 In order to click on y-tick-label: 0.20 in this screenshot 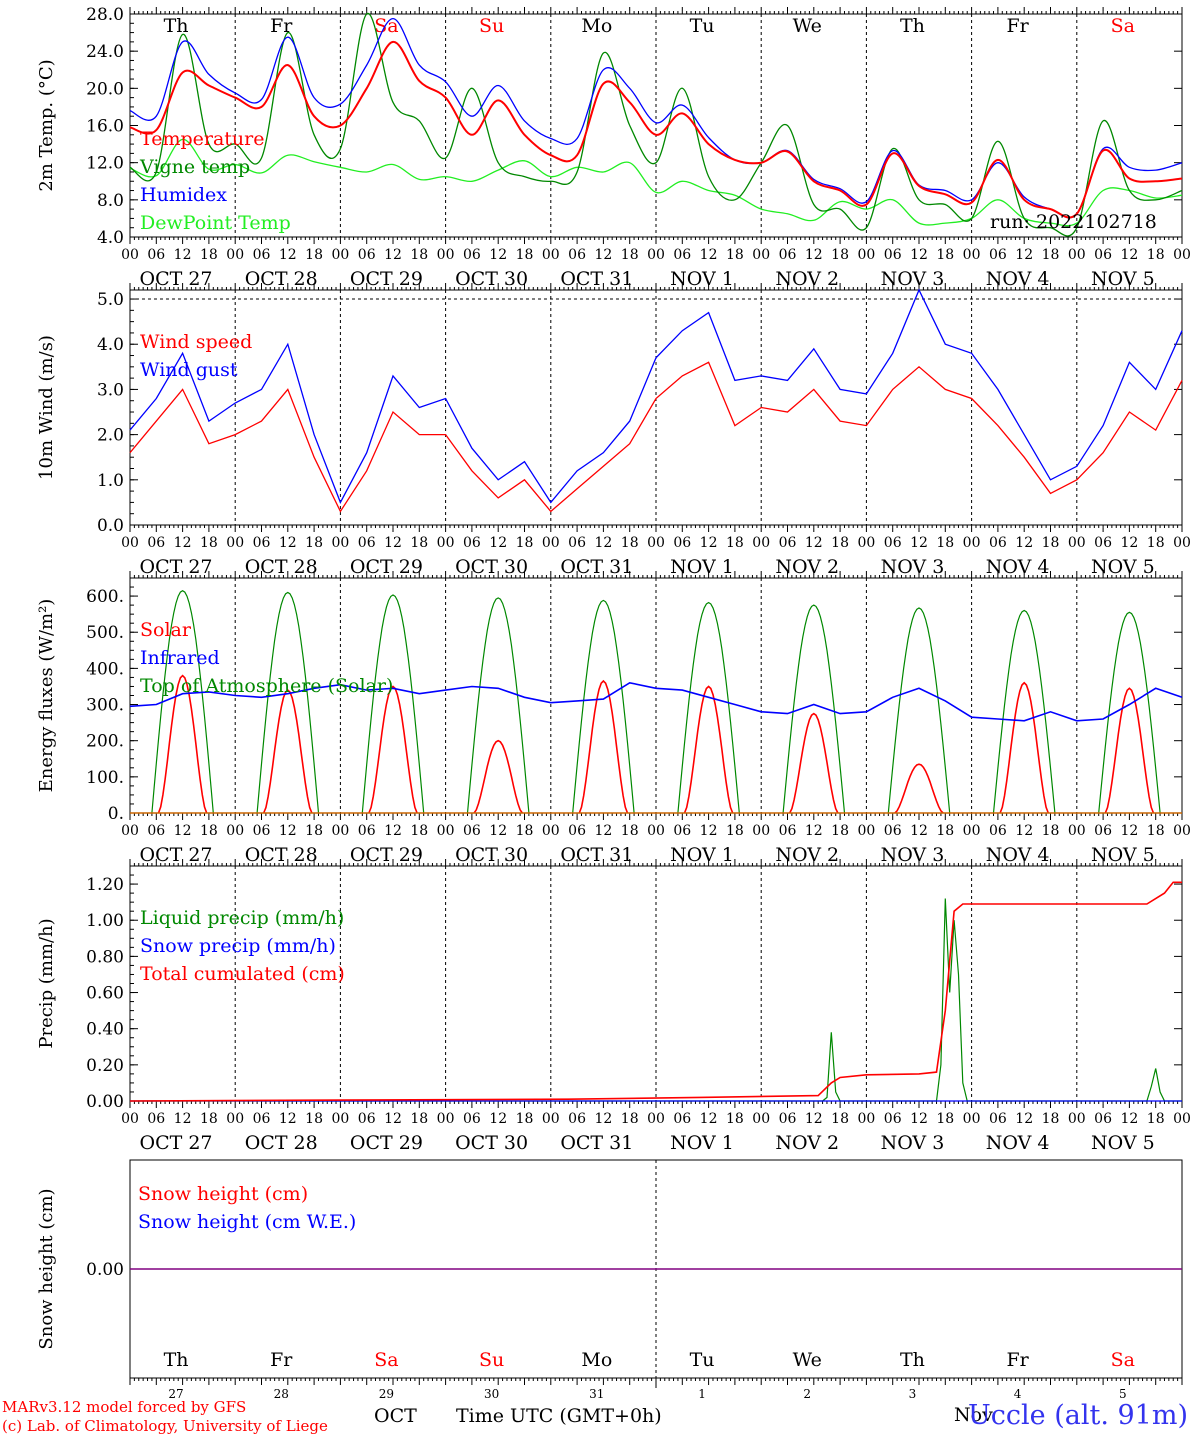, I will do `click(105, 1066)`.